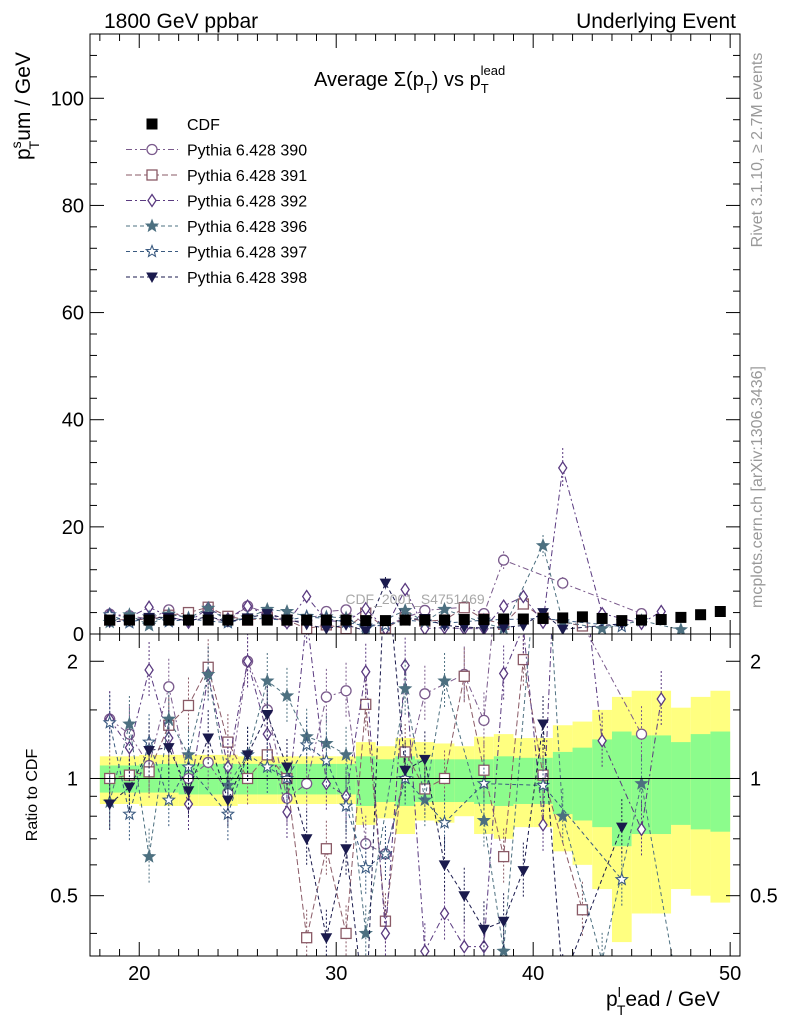  I want to click on legend-entry-6: Pythia 6.428 398, so click(216, 278).